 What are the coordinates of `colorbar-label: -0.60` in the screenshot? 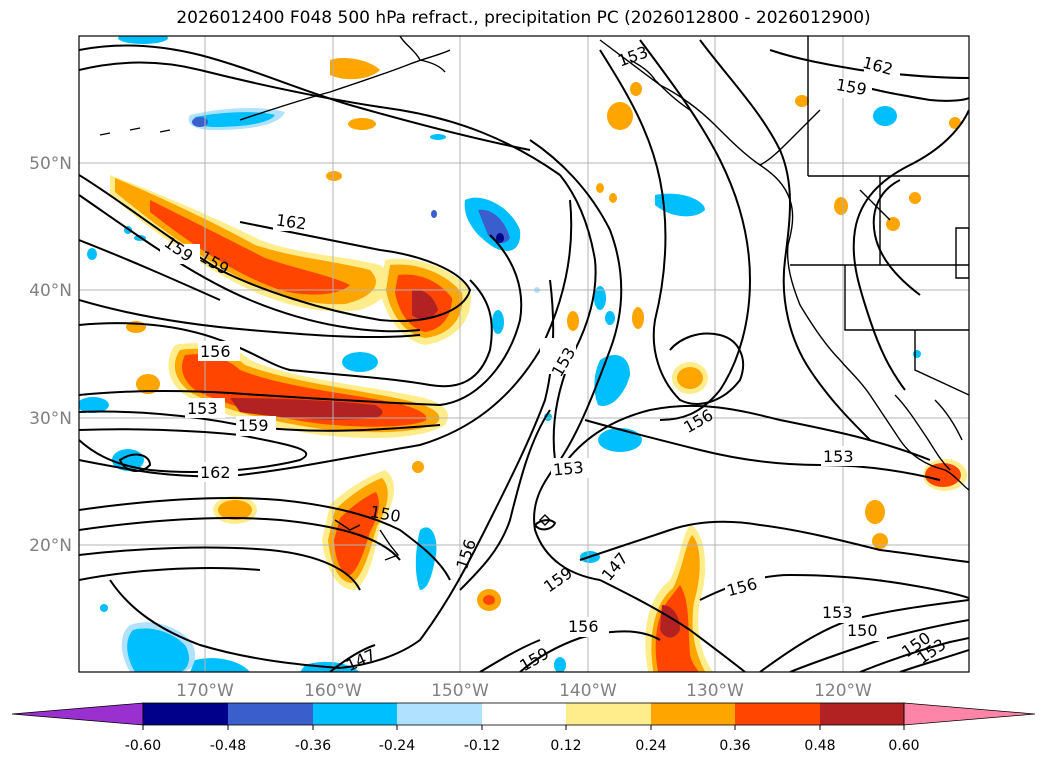 It's located at (143, 746).